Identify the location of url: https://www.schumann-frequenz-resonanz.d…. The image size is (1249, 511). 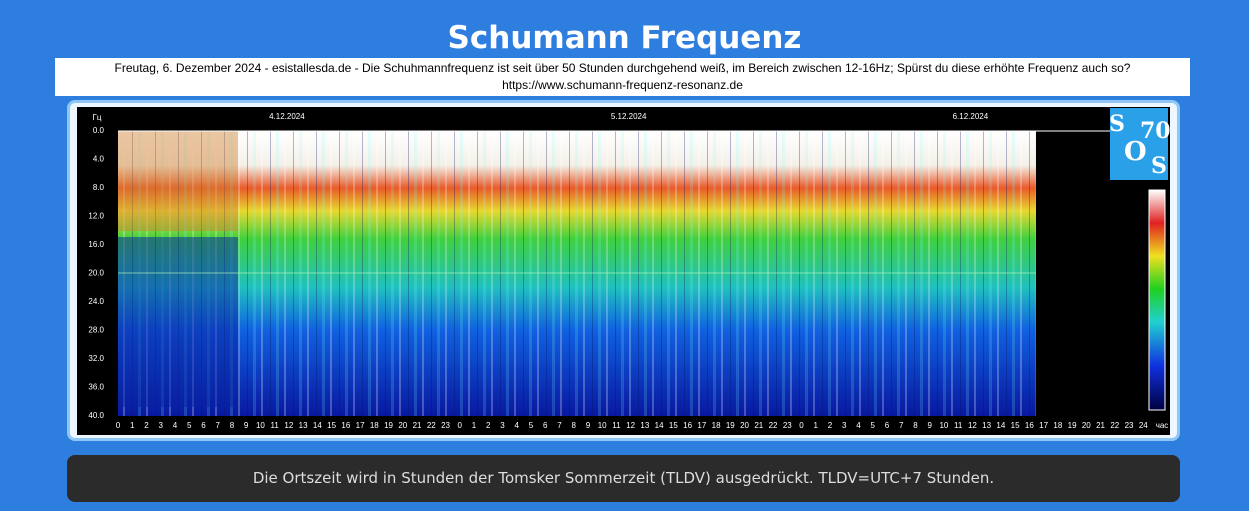
(622, 85).